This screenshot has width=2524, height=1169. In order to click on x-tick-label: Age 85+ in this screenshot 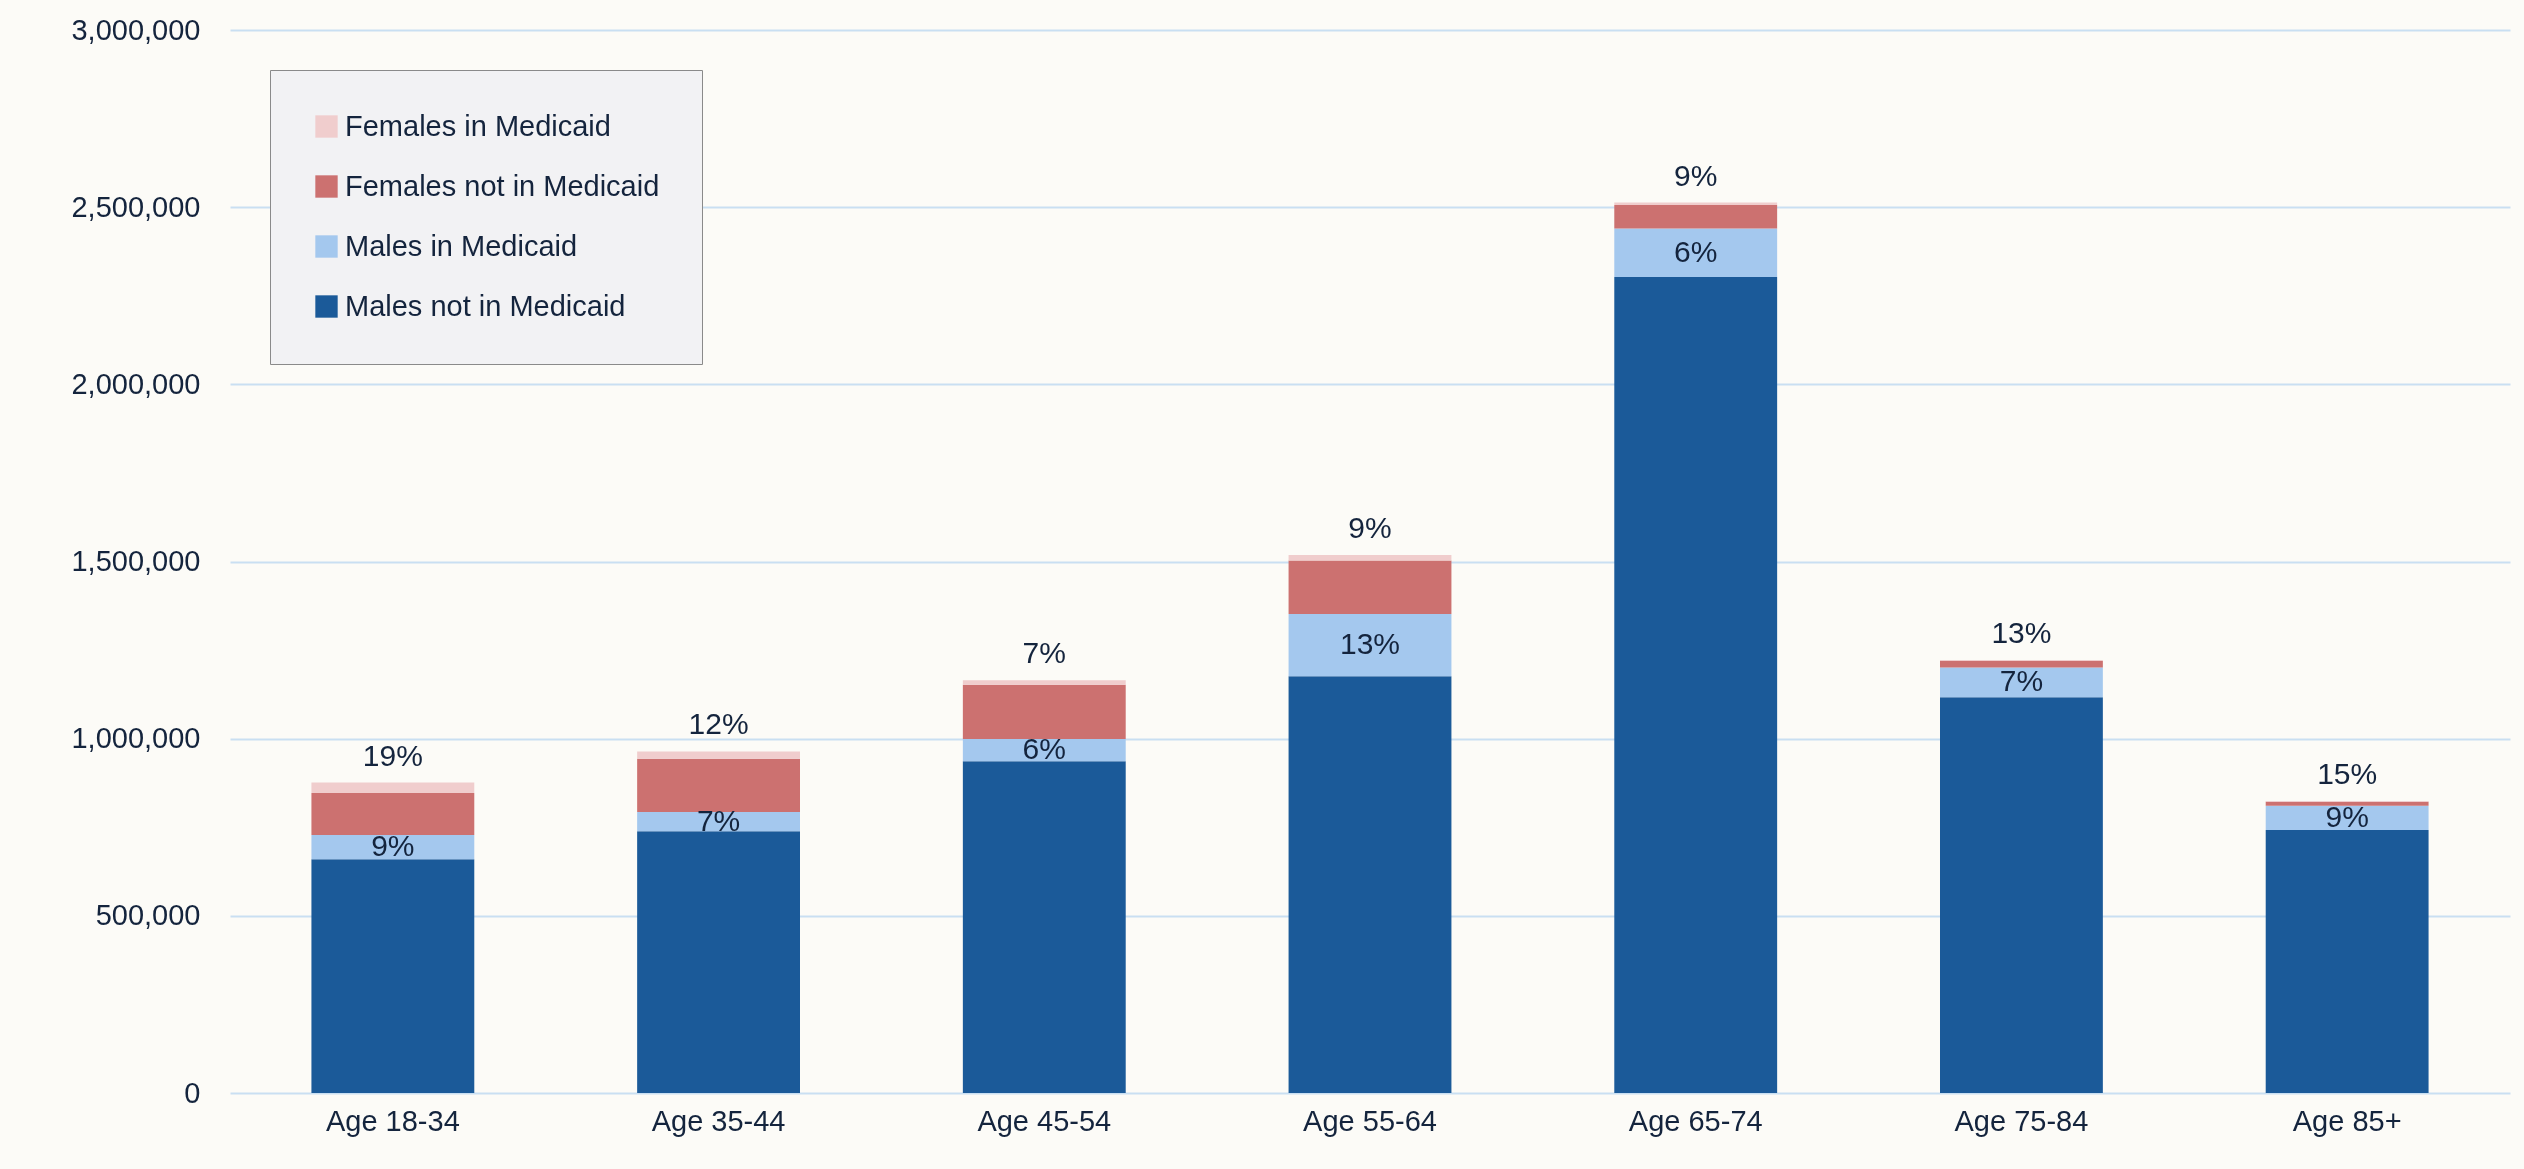, I will do `click(2347, 1120)`.